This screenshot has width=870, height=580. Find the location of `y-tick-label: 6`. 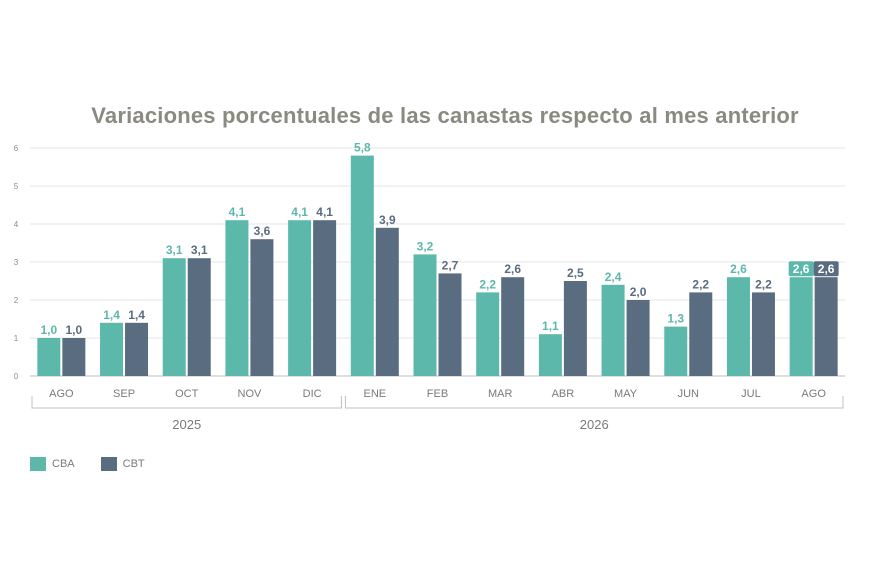

y-tick-label: 6 is located at coordinates (16, 148).